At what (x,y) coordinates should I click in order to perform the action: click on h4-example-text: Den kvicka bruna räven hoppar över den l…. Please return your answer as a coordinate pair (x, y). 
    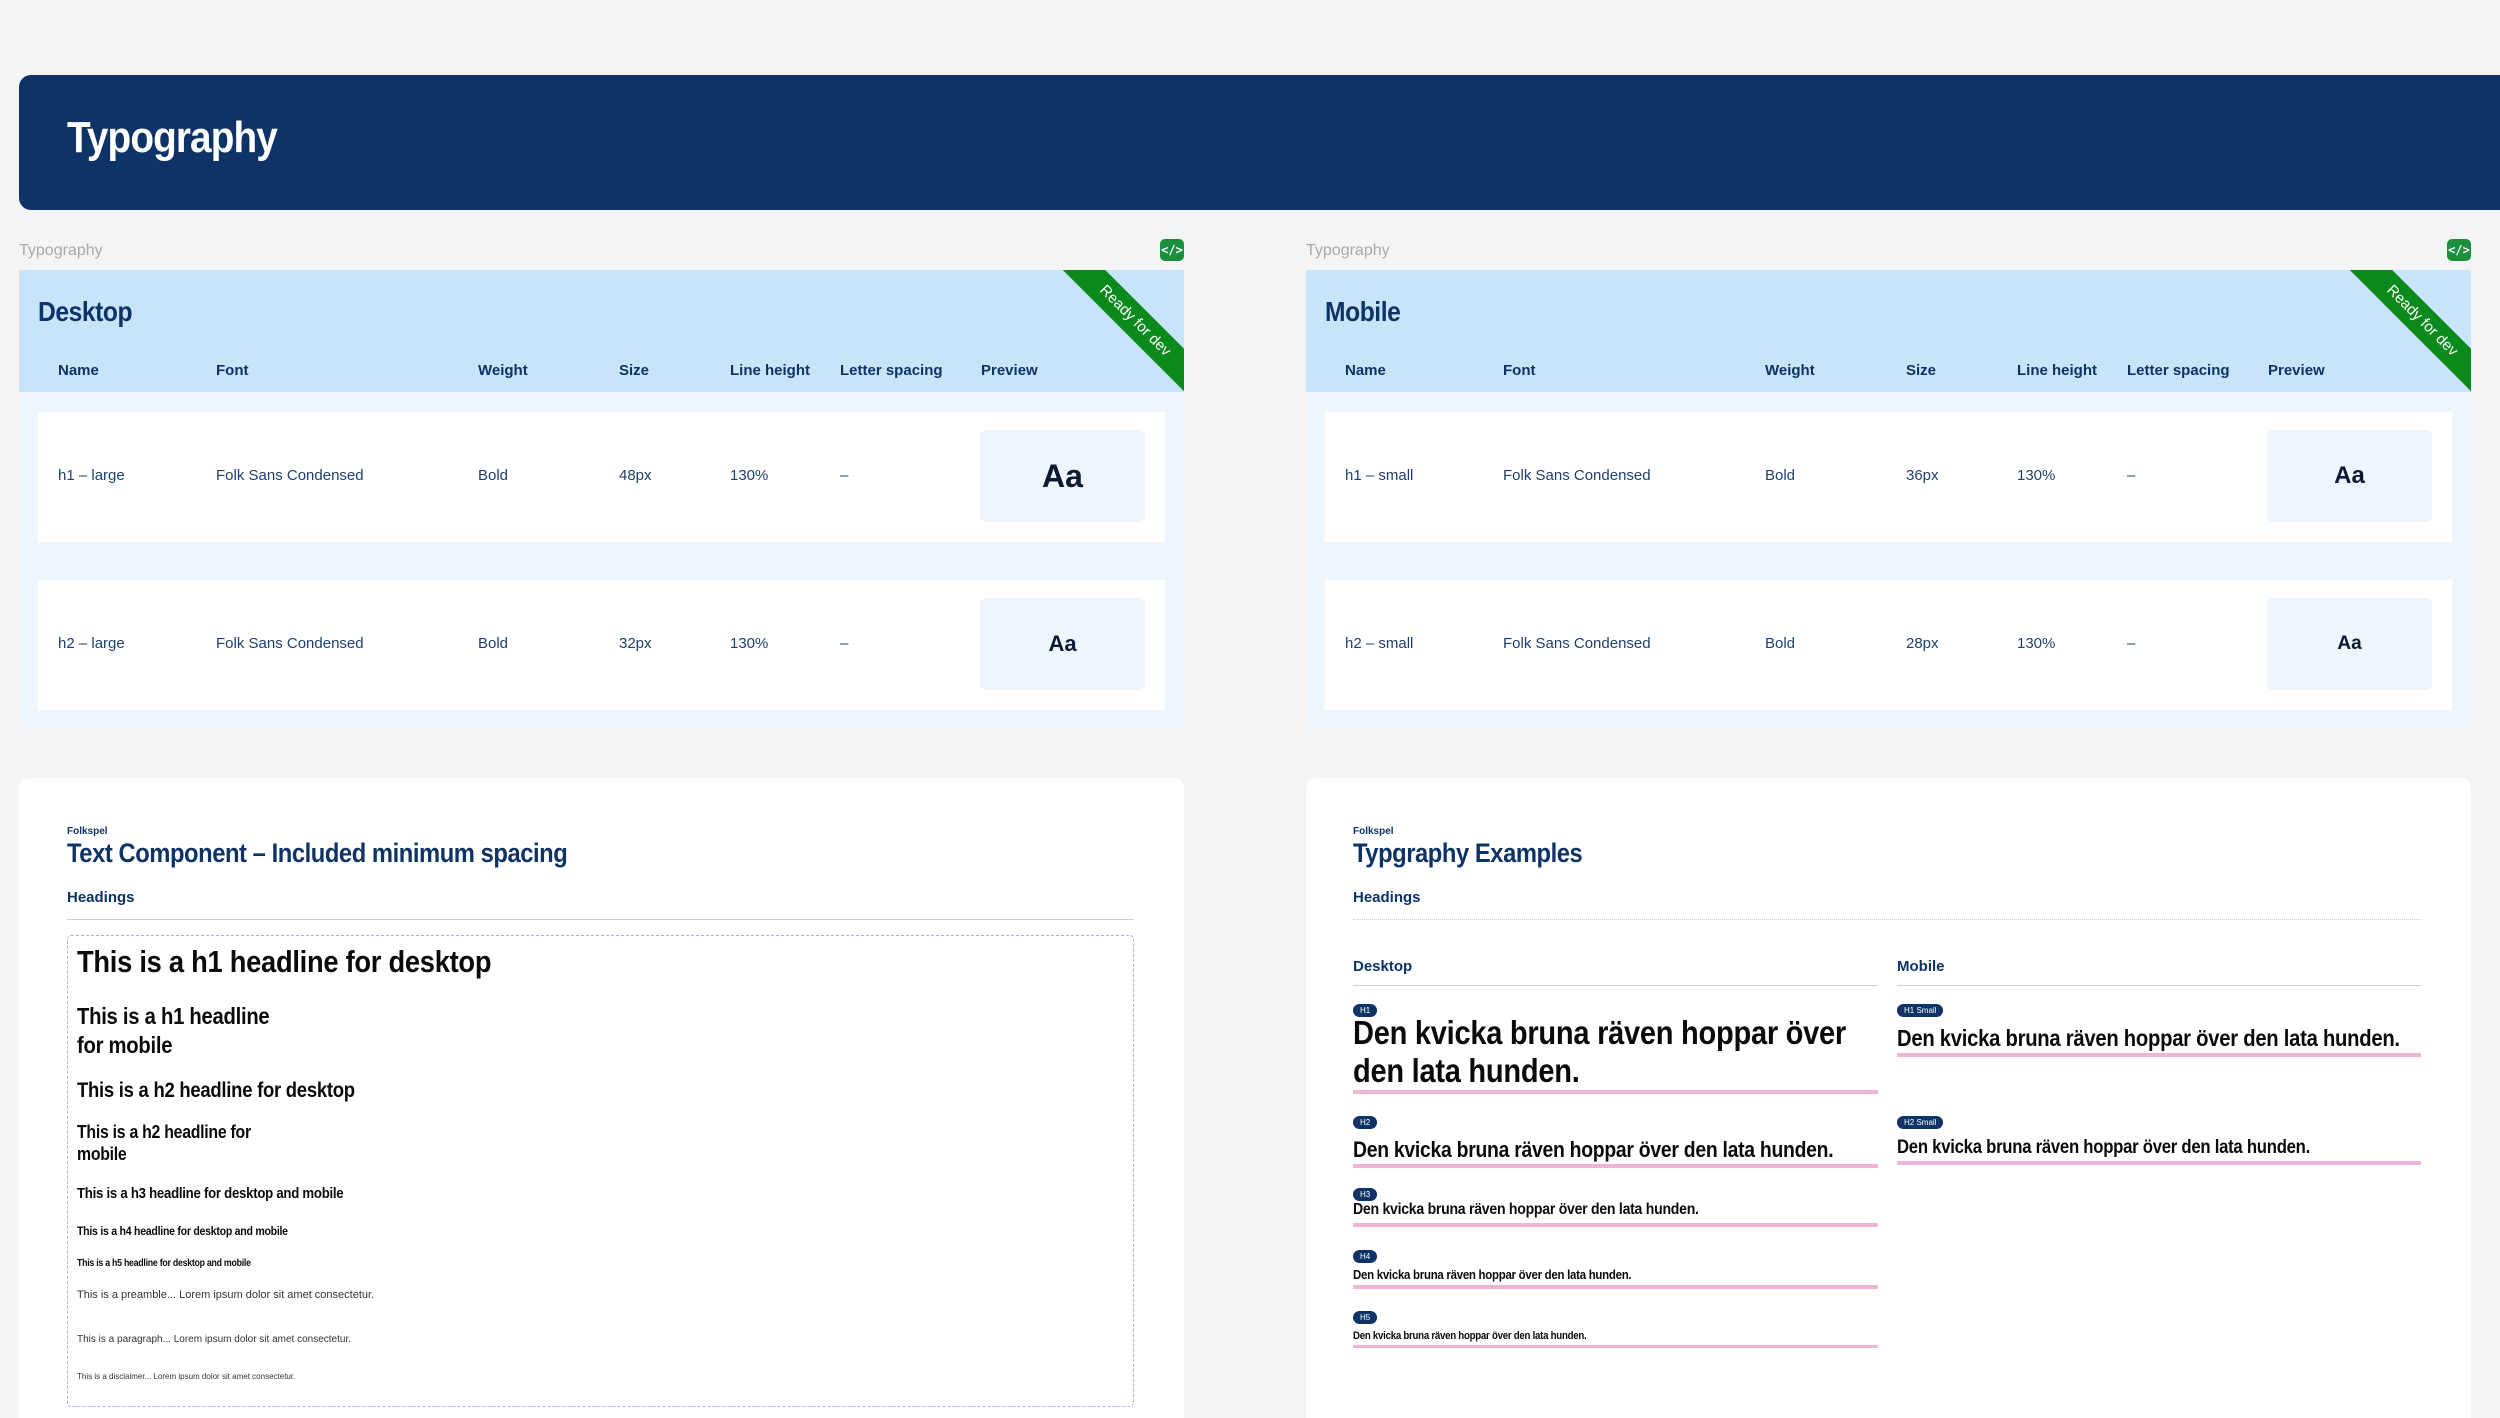
    Looking at the image, I should click on (1492, 1274).